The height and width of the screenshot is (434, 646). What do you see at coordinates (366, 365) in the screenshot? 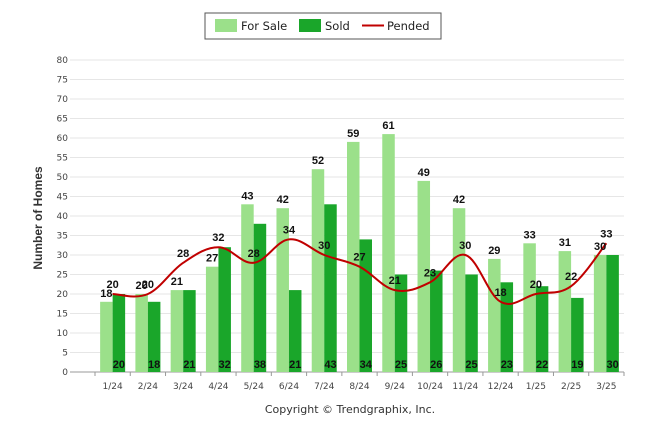
I see `data-label-sold: 34` at bounding box center [366, 365].